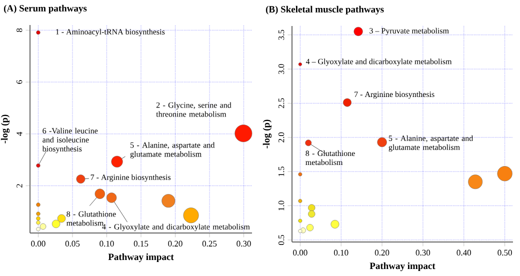 The image size is (520, 276). What do you see at coordinates (209, 243) in the screenshot?
I see `x-tick-label: 0.25` at bounding box center [209, 243].